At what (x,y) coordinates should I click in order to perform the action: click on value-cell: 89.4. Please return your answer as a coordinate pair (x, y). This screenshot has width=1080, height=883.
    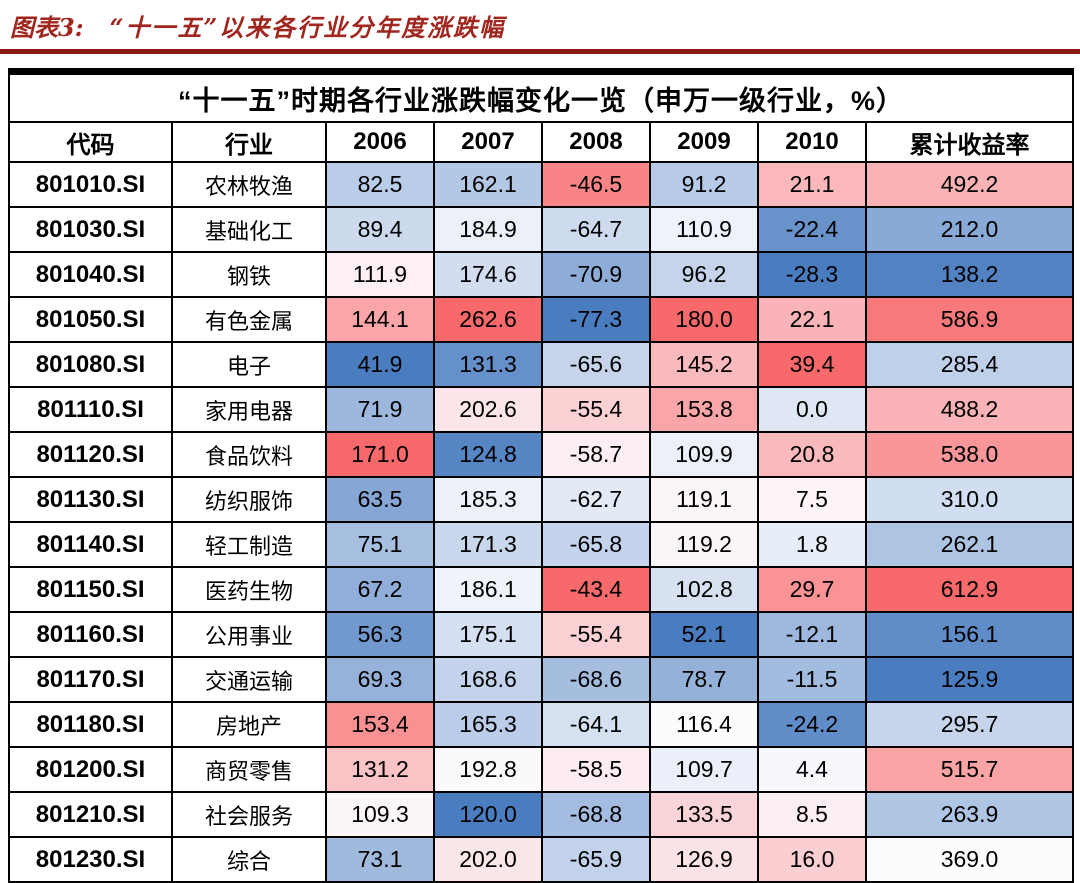
    Looking at the image, I should click on (380, 229).